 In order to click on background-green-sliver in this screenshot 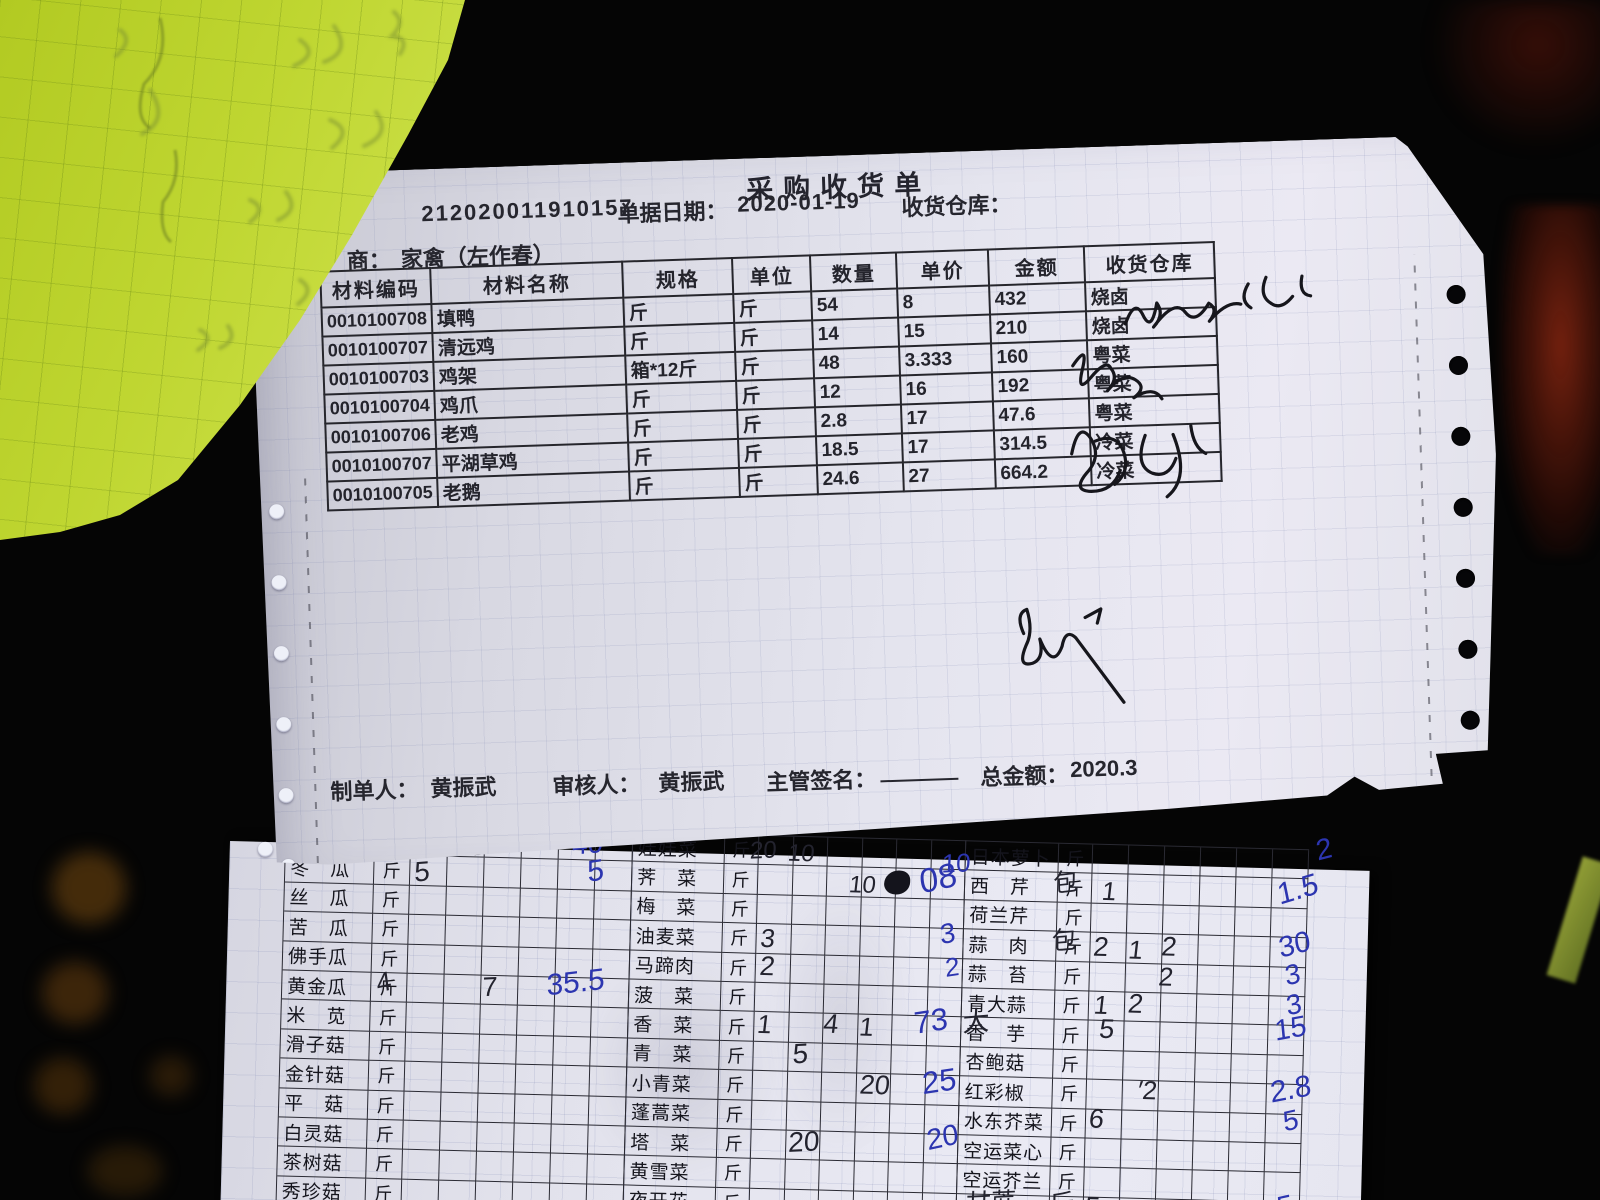, I will do `click(1573, 920)`.